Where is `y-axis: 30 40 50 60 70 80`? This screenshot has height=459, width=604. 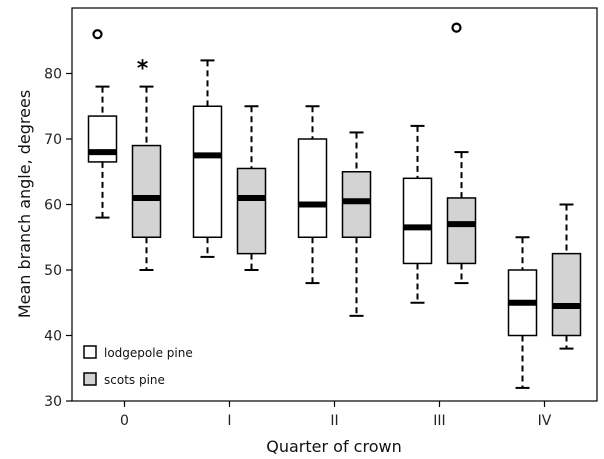 y-axis: 30 40 50 60 70 80 is located at coordinates (58, 238).